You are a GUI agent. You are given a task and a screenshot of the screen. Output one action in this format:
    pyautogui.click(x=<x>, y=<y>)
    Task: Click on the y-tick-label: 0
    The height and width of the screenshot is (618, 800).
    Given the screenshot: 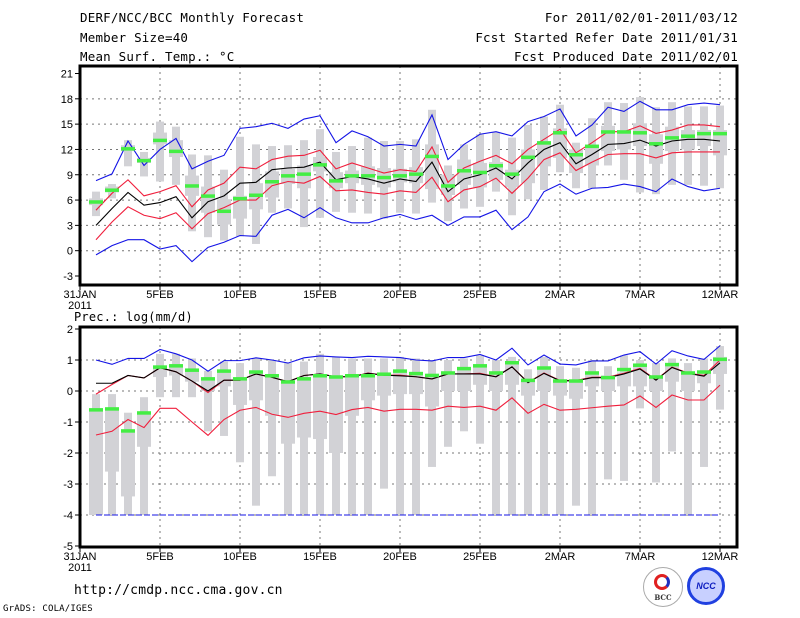 What is the action you would take?
    pyautogui.click(x=70, y=252)
    